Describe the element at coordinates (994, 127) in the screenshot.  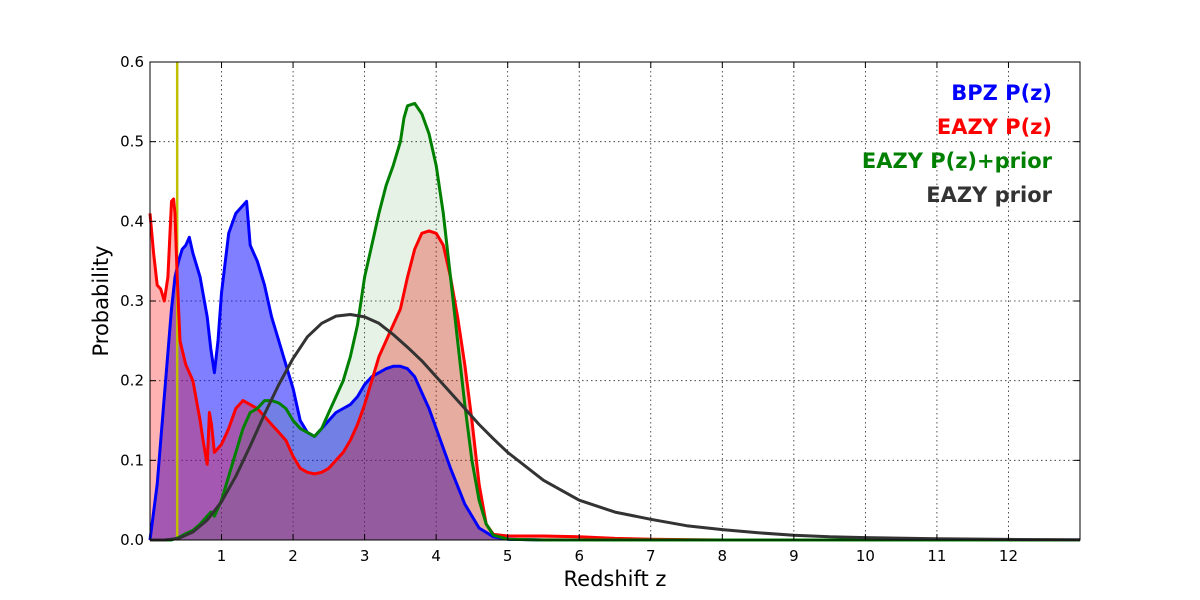
I see `legend-entry: EAZY P(z)` at that location.